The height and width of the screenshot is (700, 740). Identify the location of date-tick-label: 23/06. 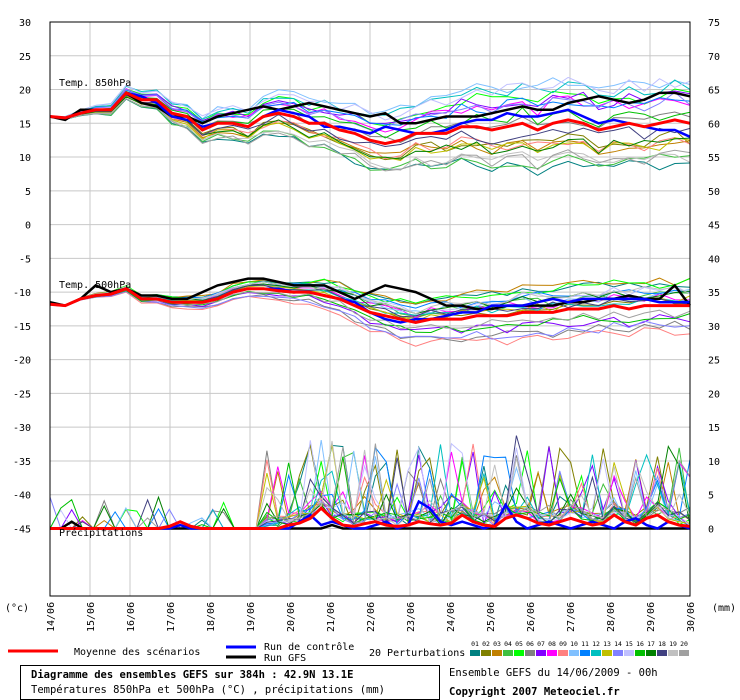
(411, 617).